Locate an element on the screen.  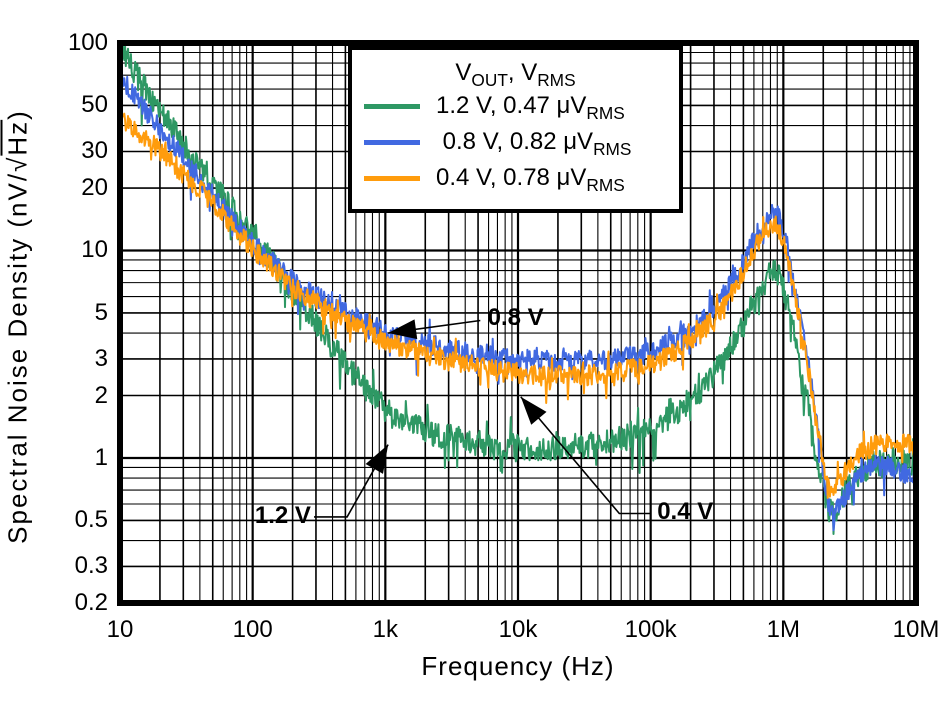
annotation-label-2: 0.4 V is located at coordinates (685, 512).